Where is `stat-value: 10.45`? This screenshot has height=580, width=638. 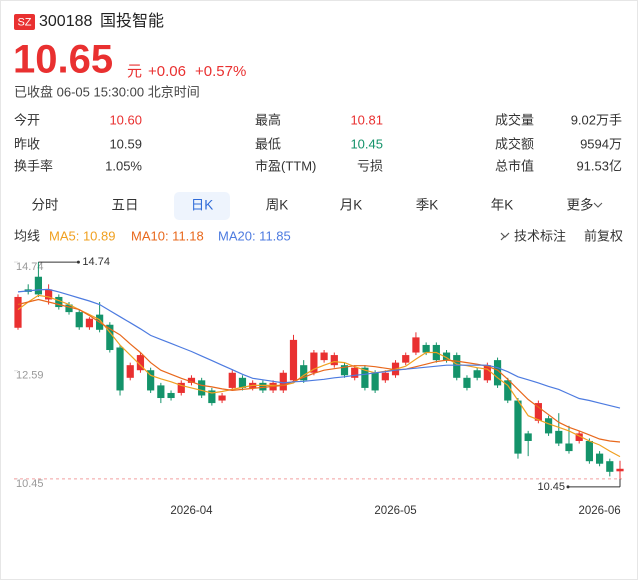 stat-value: 10.45 is located at coordinates (366, 143).